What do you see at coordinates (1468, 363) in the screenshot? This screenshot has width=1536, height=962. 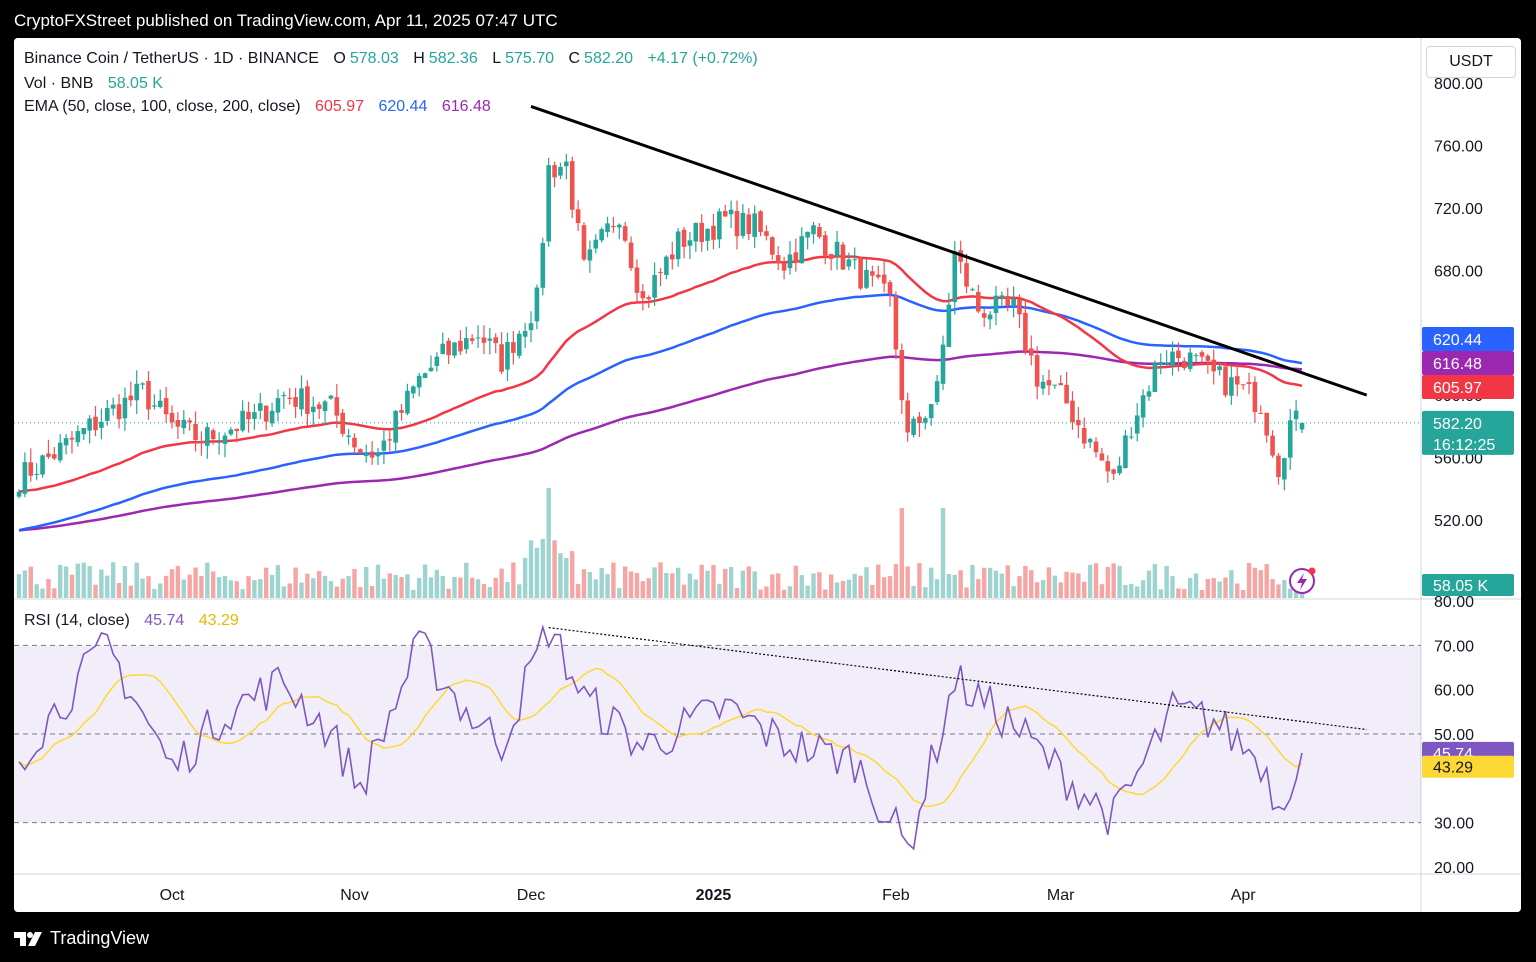 I see `ema200-badge-bg` at bounding box center [1468, 363].